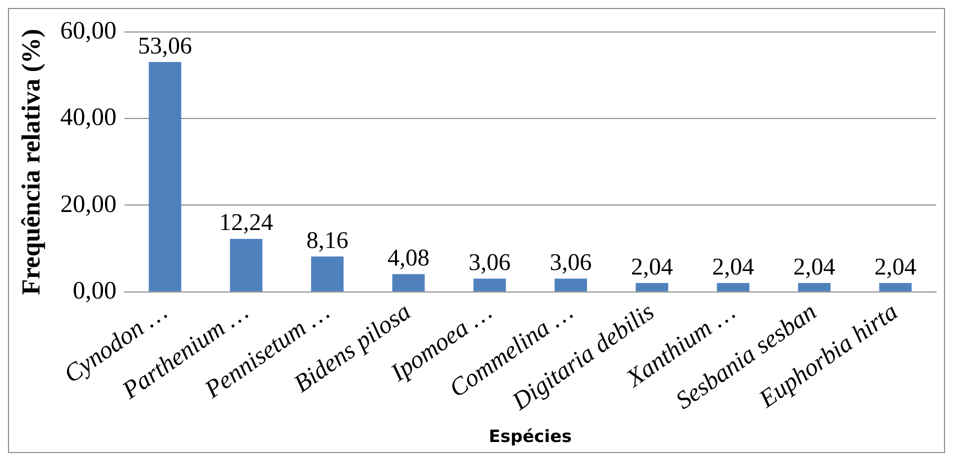  Describe the element at coordinates (88, 31) in the screenshot. I see `y-tick-label: 60,00` at that location.